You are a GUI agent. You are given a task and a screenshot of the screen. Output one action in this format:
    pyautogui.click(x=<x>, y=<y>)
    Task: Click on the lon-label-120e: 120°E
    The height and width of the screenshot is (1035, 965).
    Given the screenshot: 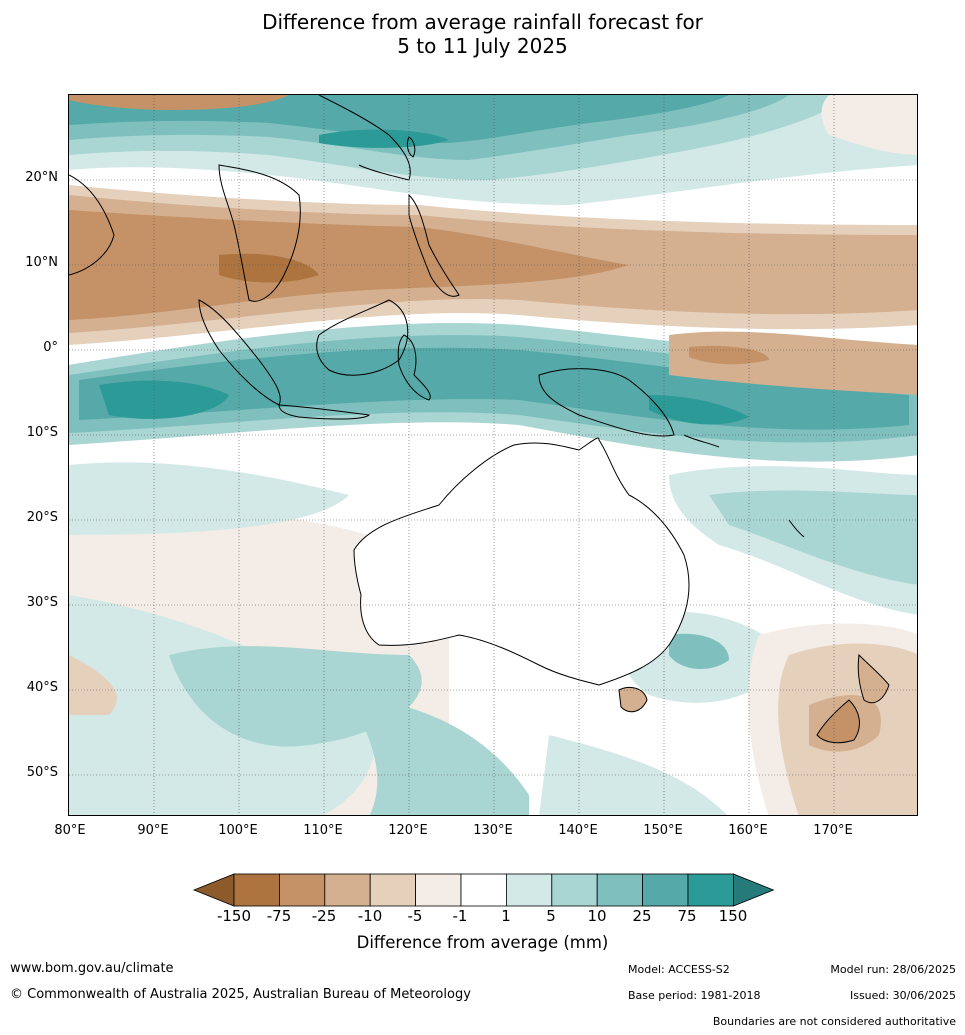 What is the action you would take?
    pyautogui.click(x=408, y=830)
    